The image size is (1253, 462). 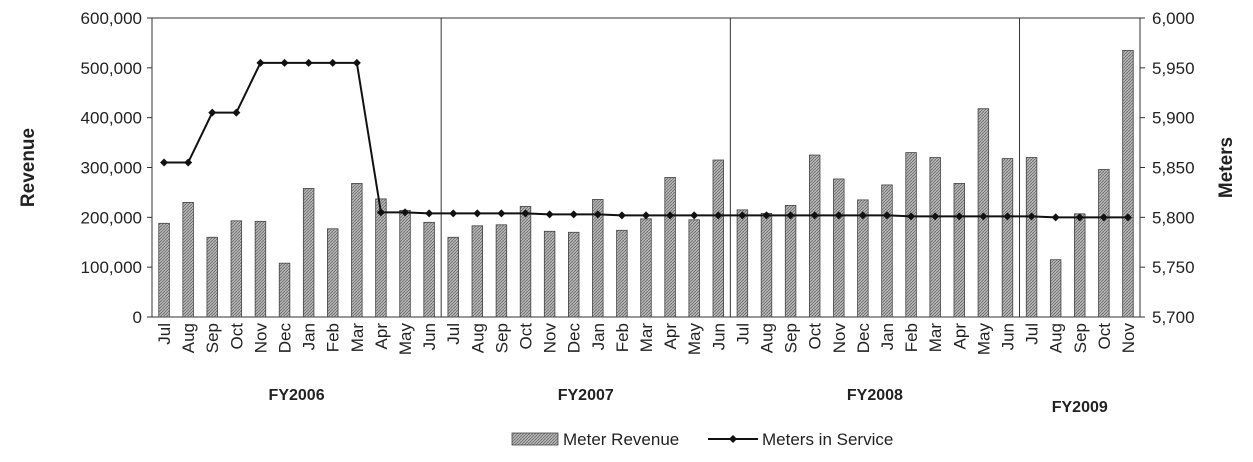 What do you see at coordinates (111, 118) in the screenshot?
I see `left-axis-tick-label: 400,000` at bounding box center [111, 118].